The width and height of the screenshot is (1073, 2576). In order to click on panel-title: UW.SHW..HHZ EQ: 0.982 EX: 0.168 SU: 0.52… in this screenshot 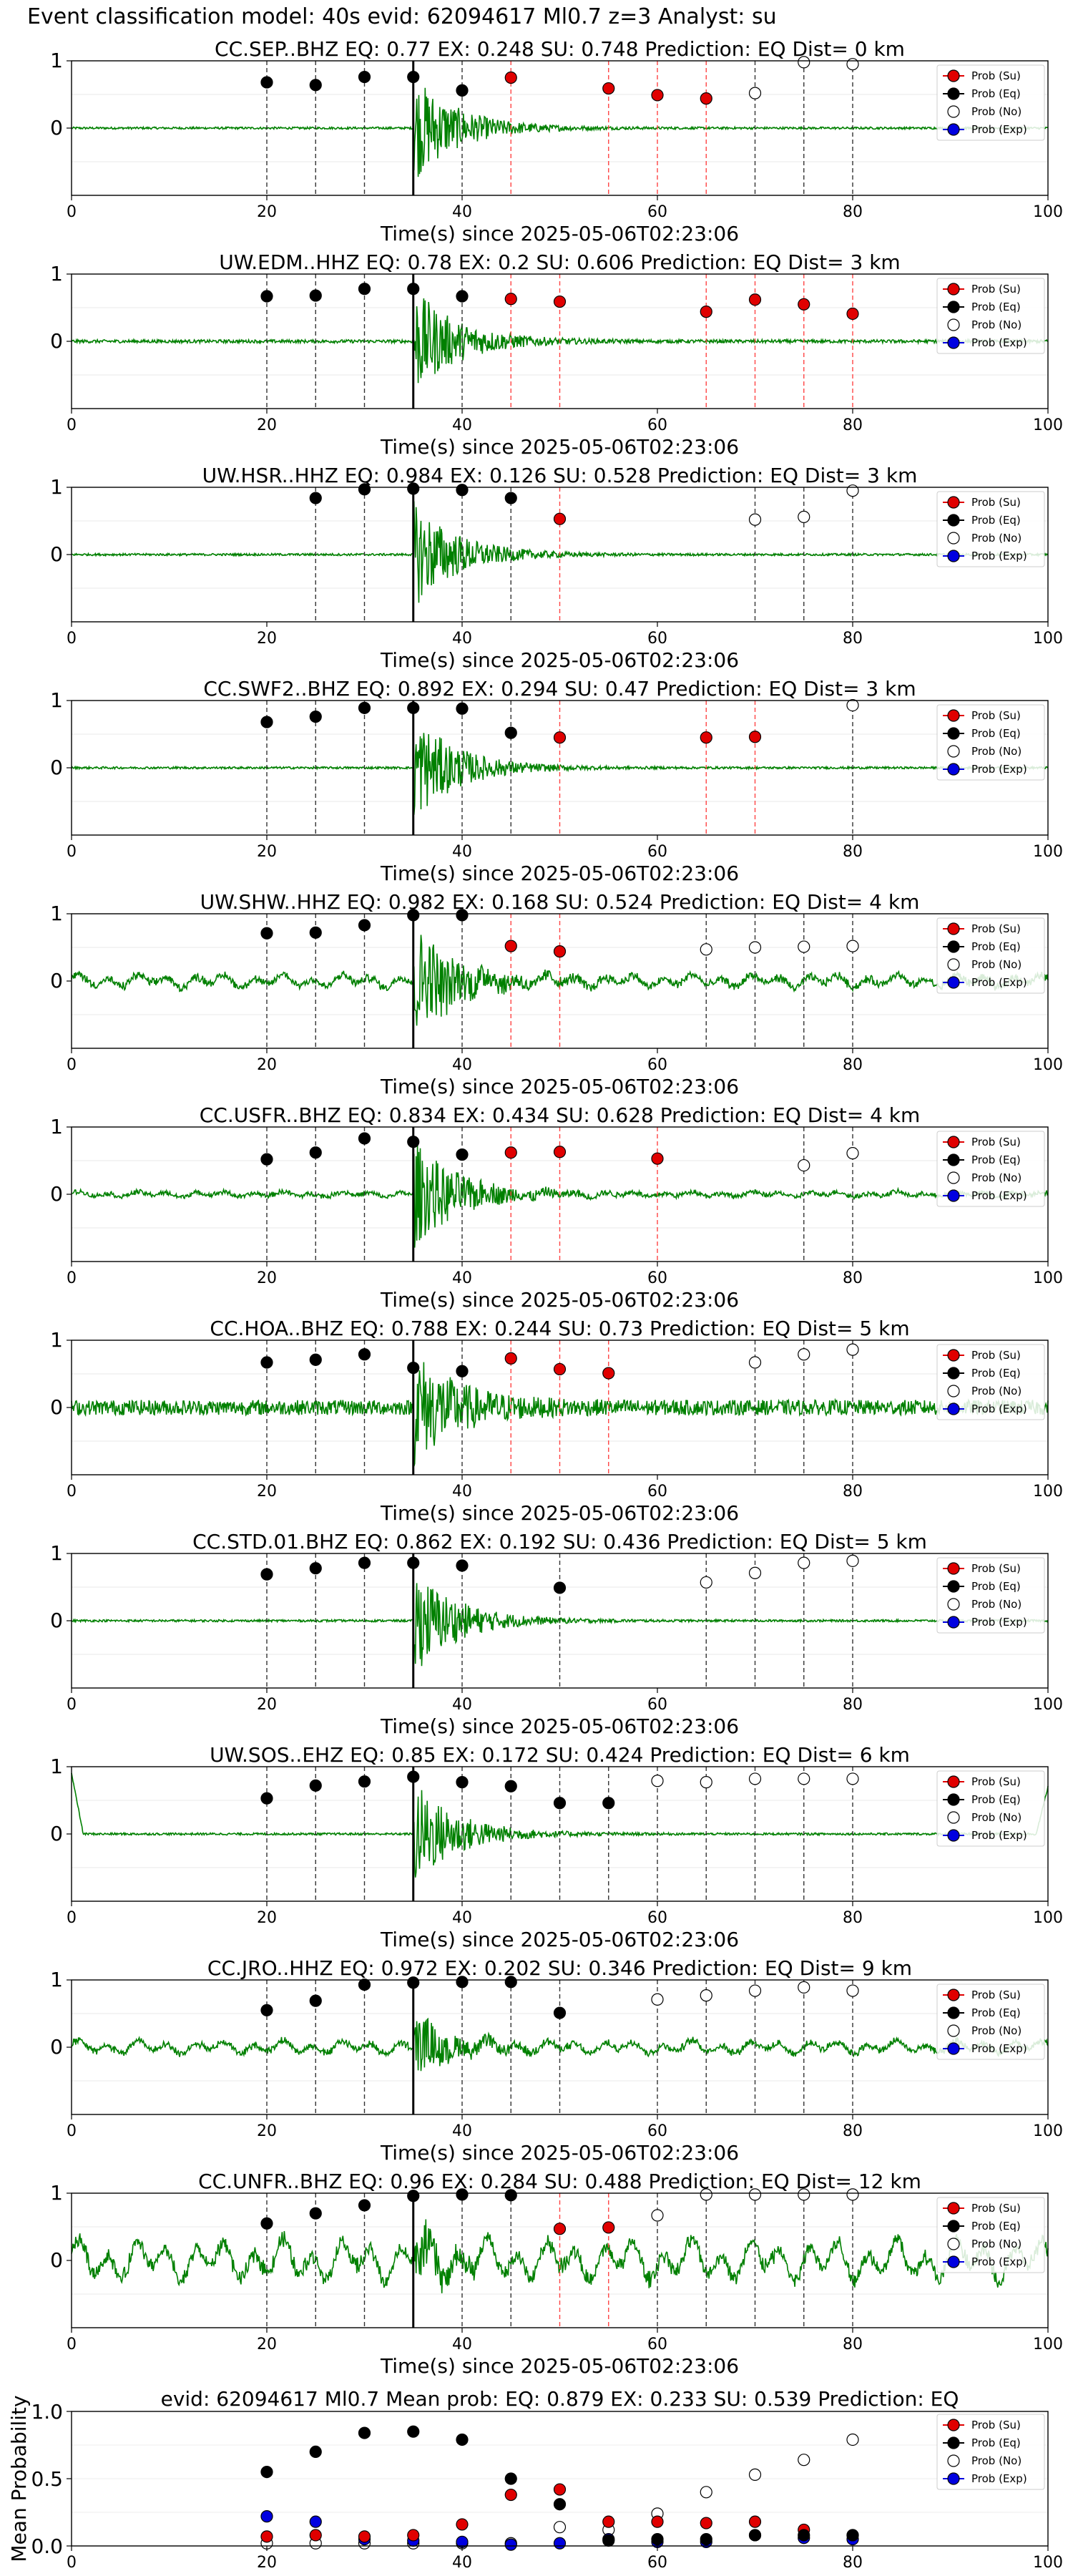, I will do `click(560, 902)`.